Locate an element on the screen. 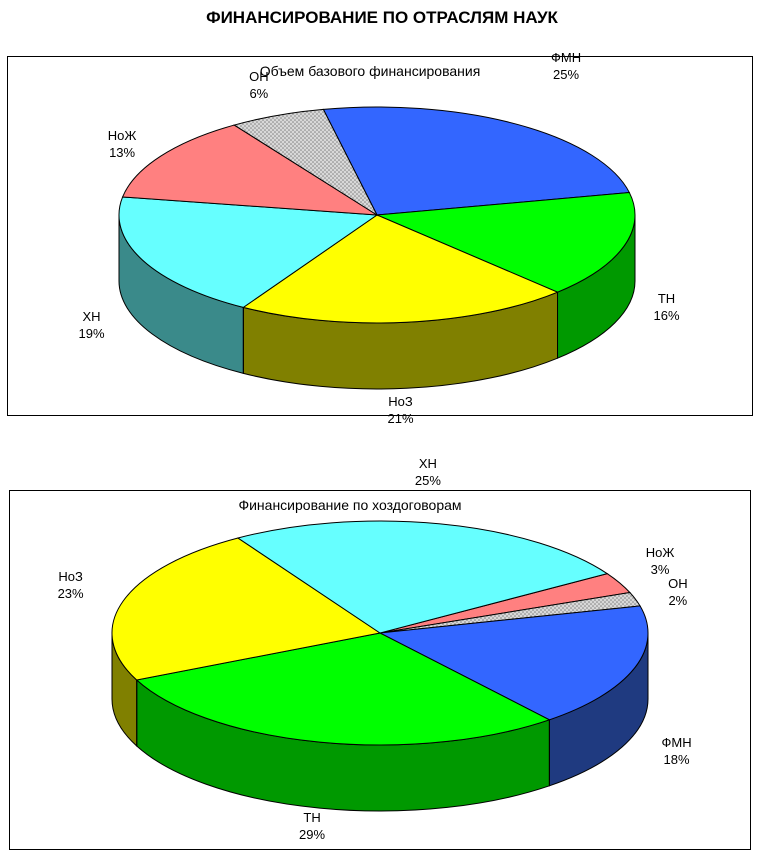 The height and width of the screenshot is (853, 764). slice-label: ФМН 25% is located at coordinates (566, 66).